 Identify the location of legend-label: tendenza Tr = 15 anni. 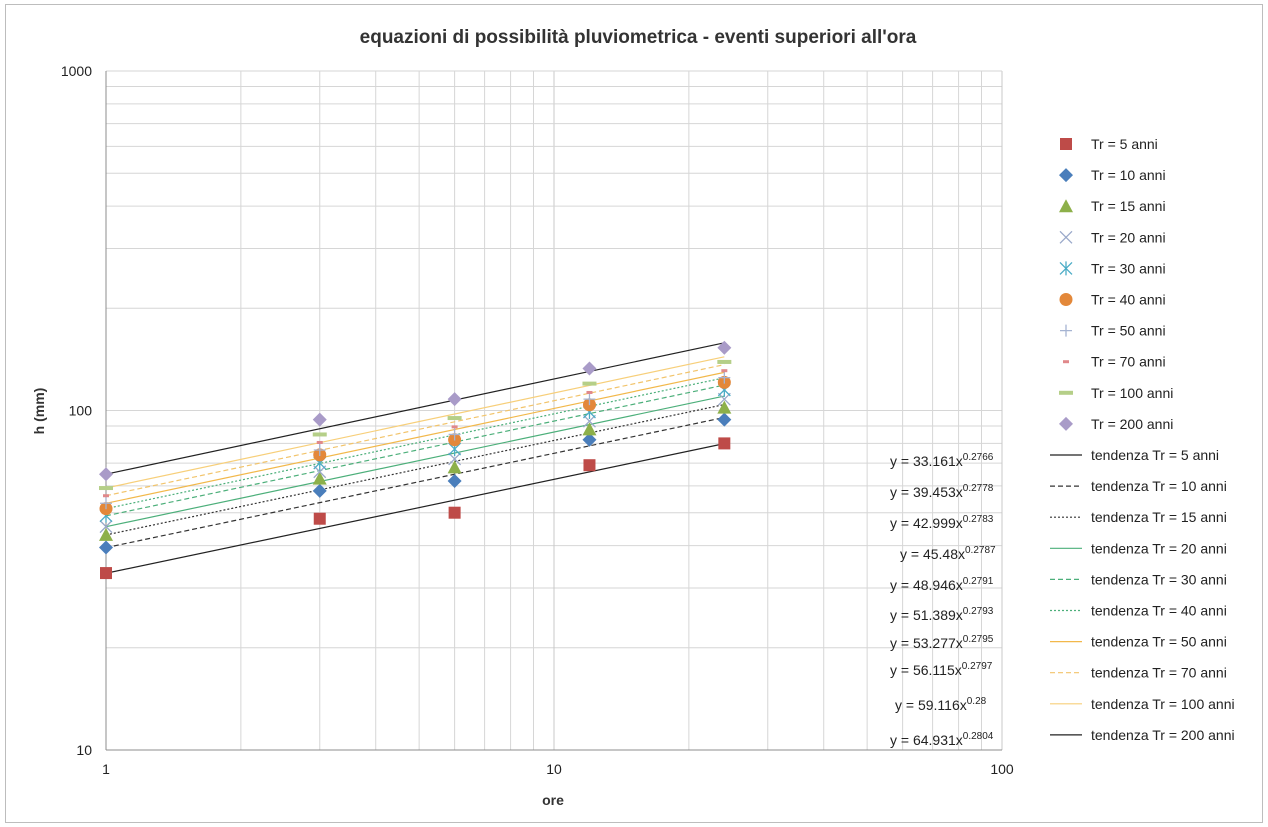
(1159, 517).